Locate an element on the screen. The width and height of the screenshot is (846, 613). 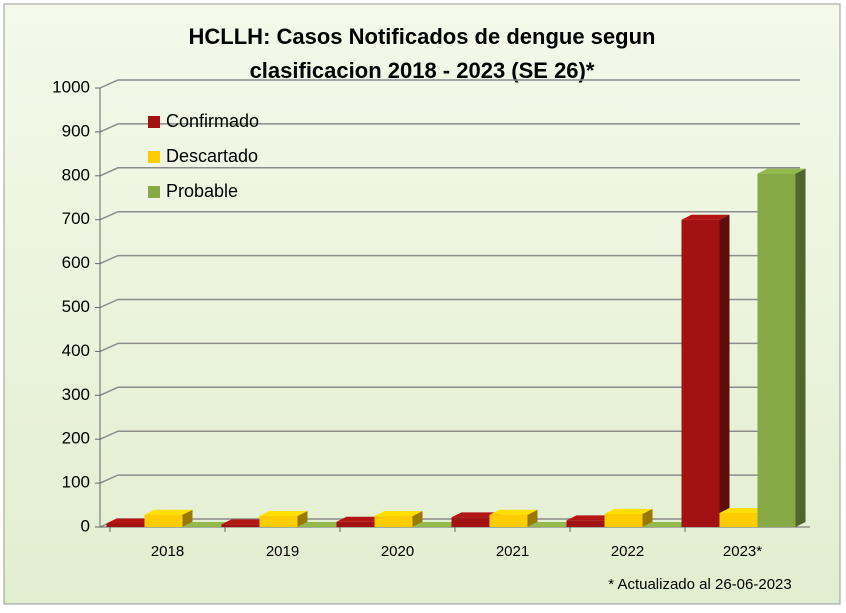
y-tick-label: 0 is located at coordinates (85, 525).